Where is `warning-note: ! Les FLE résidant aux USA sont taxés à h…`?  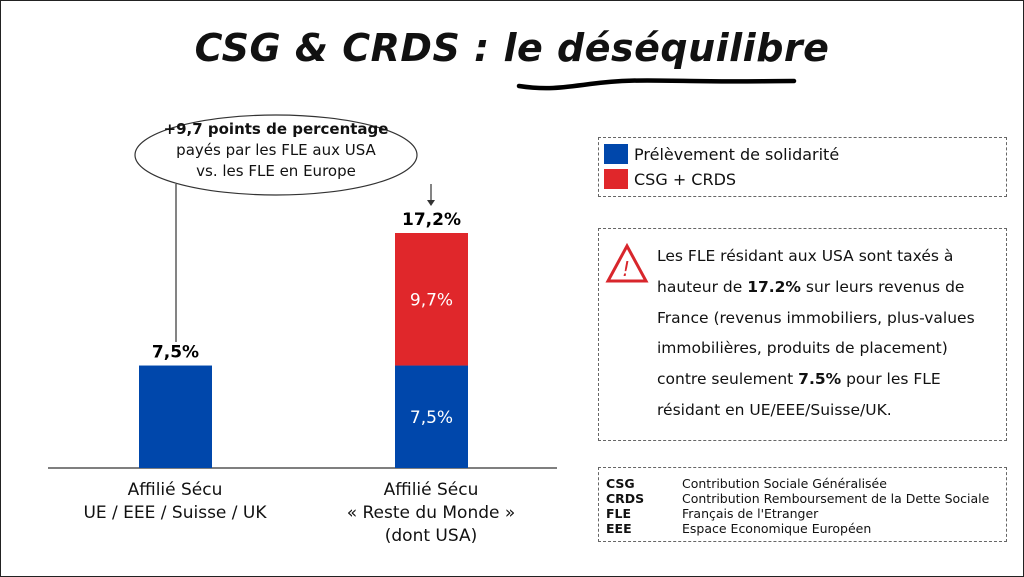
warning-note: ! Les FLE résidant aux USA sont taxés à h… is located at coordinates (802, 334).